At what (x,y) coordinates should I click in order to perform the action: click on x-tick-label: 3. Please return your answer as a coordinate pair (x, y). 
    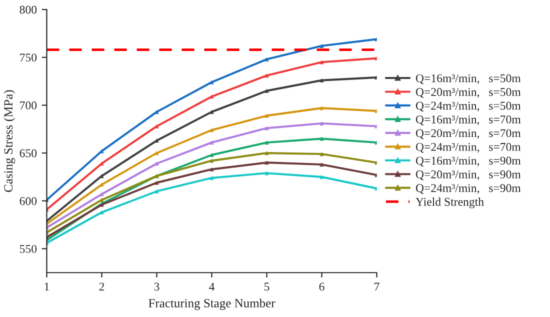
    Looking at the image, I should click on (157, 286).